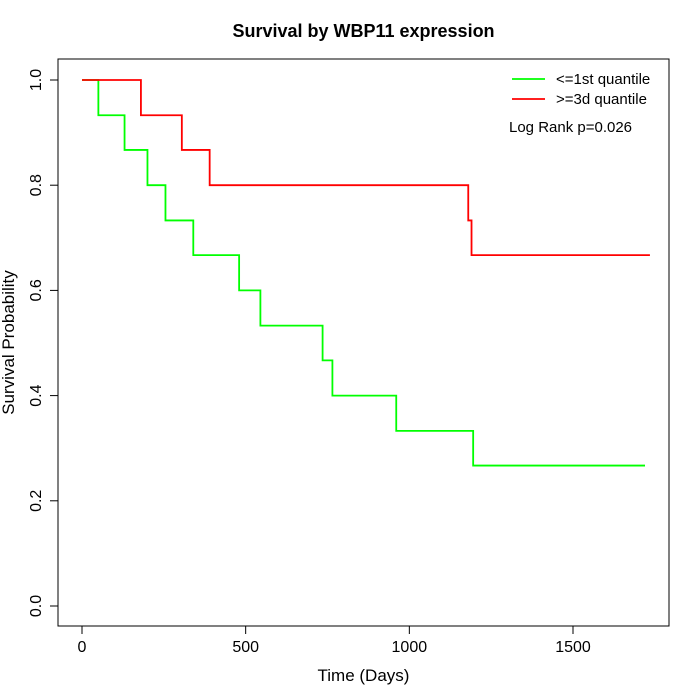  Describe the element at coordinates (36, 395) in the screenshot. I see `y-tick-label: 0.4` at that location.